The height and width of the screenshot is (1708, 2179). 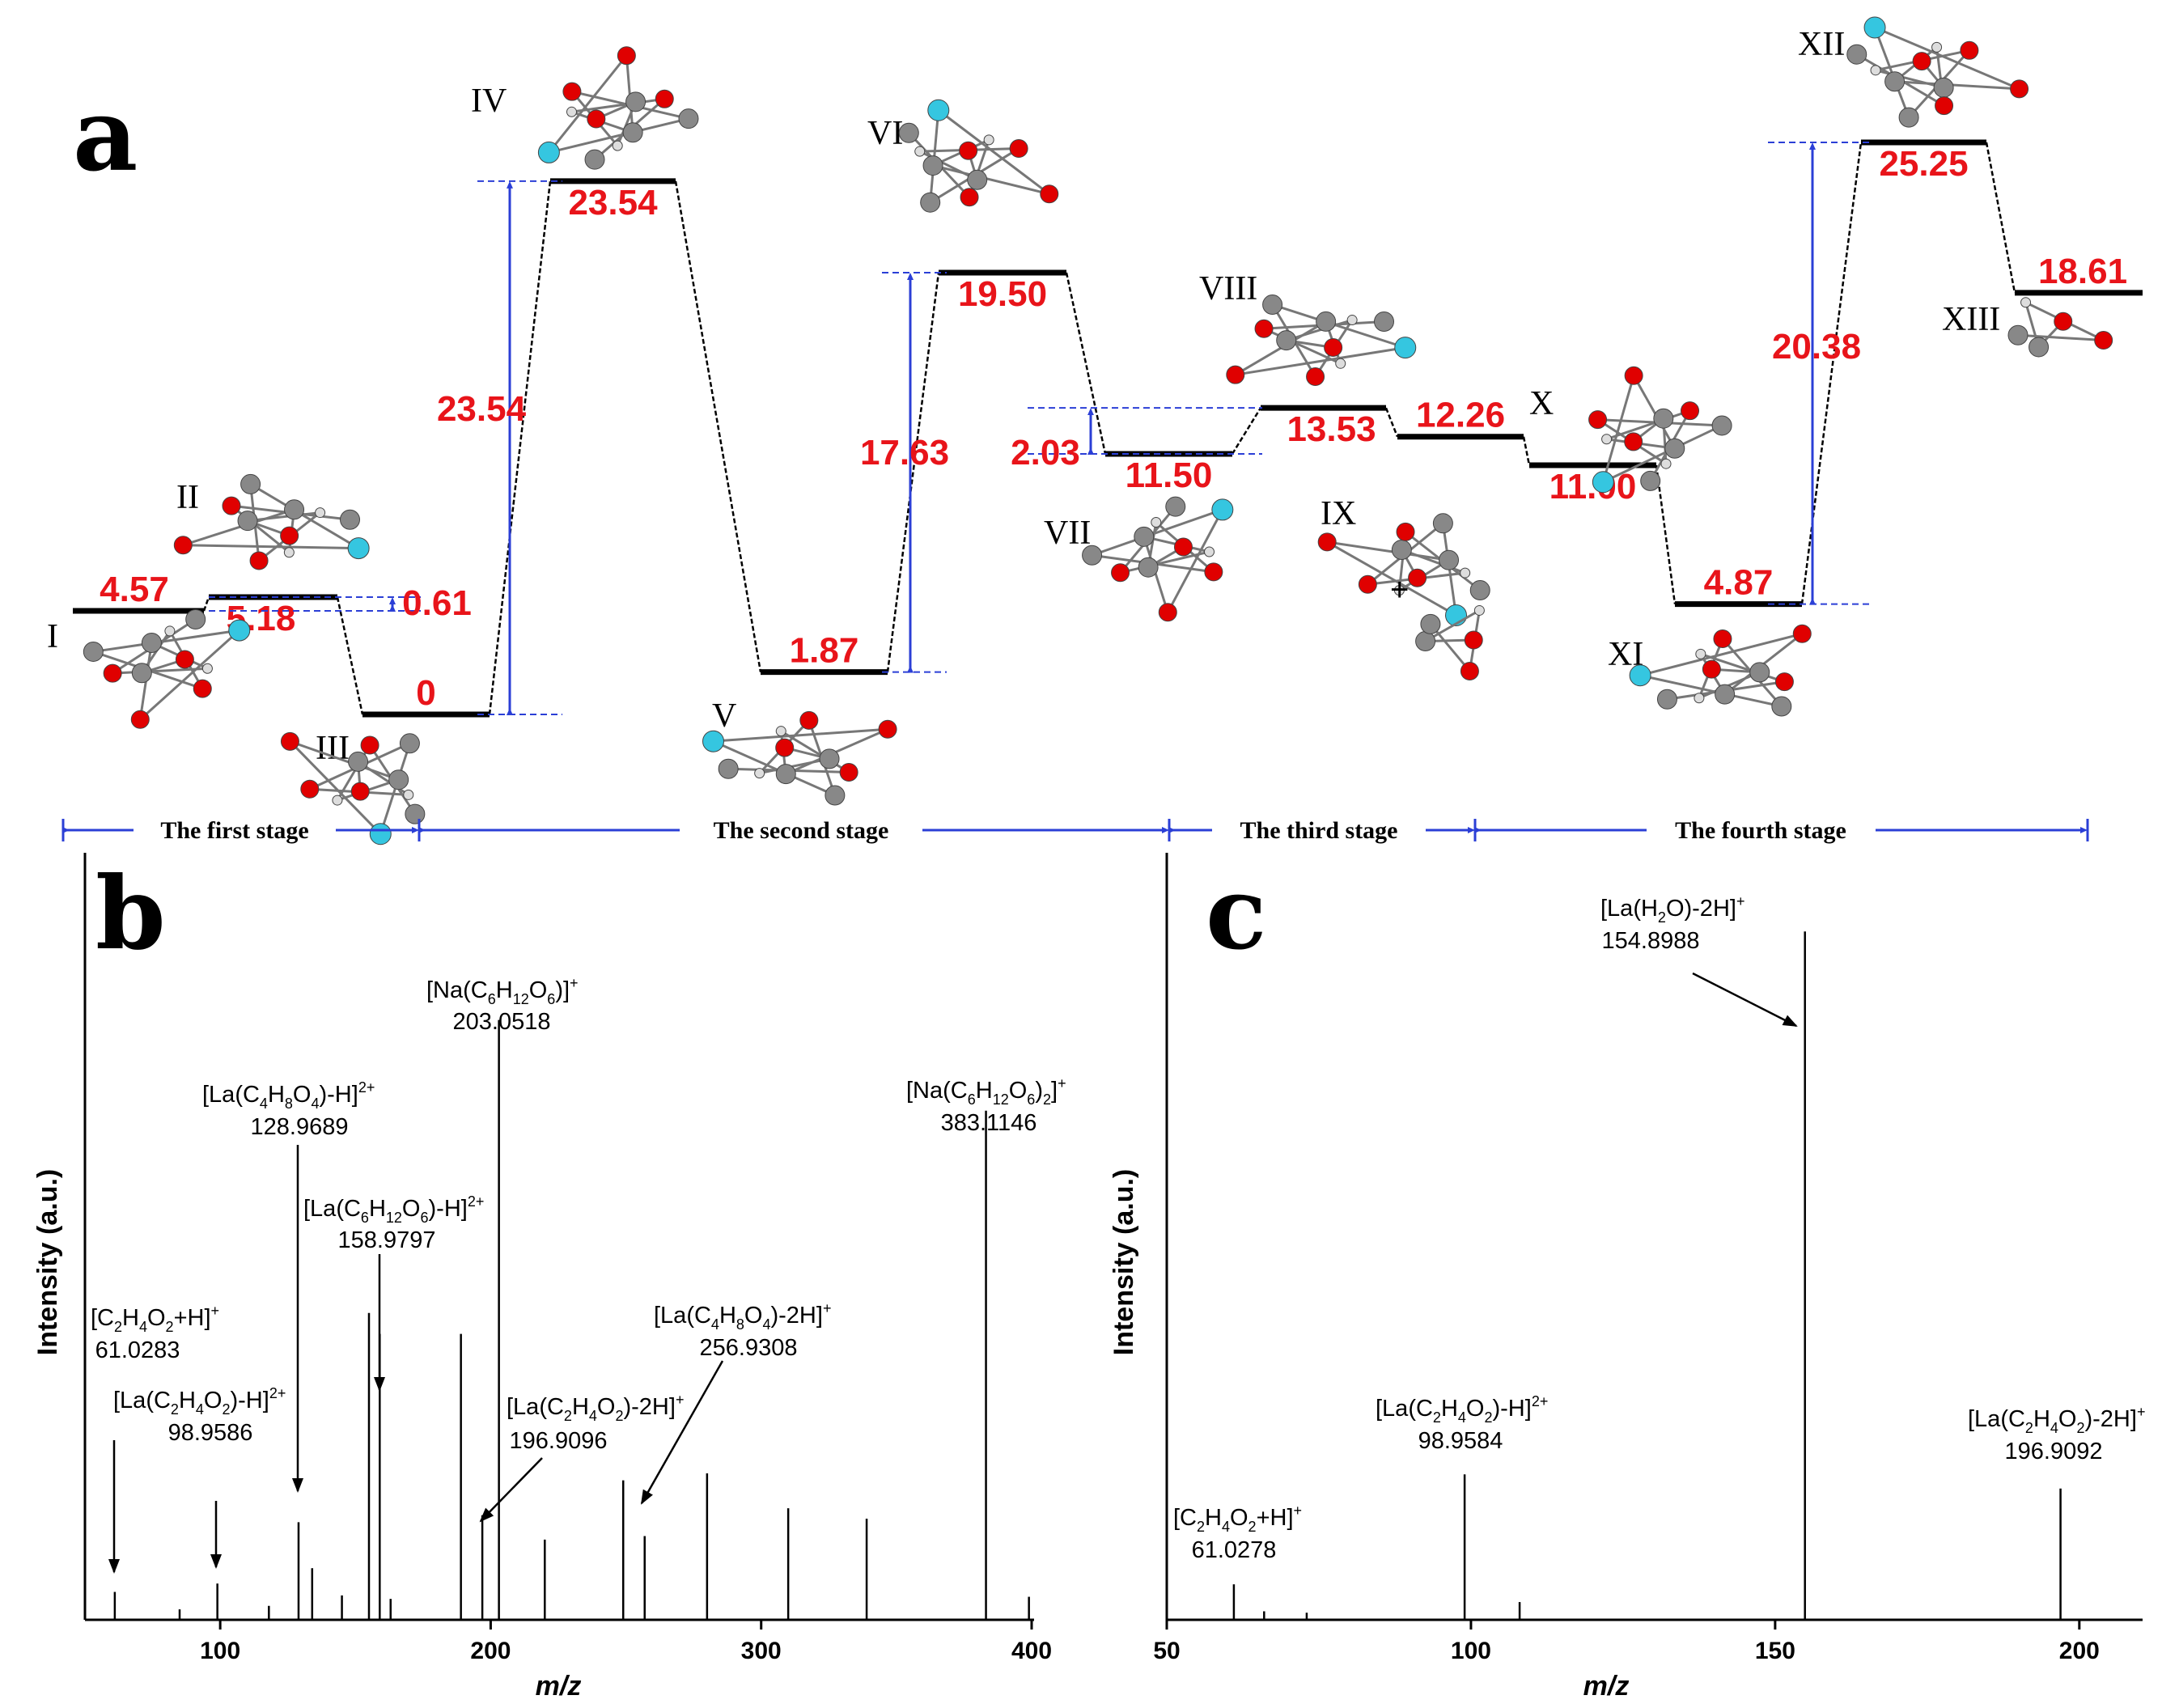 I want to click on x-ticks-c: 50 100 150 200, so click(x=1626, y=1642).